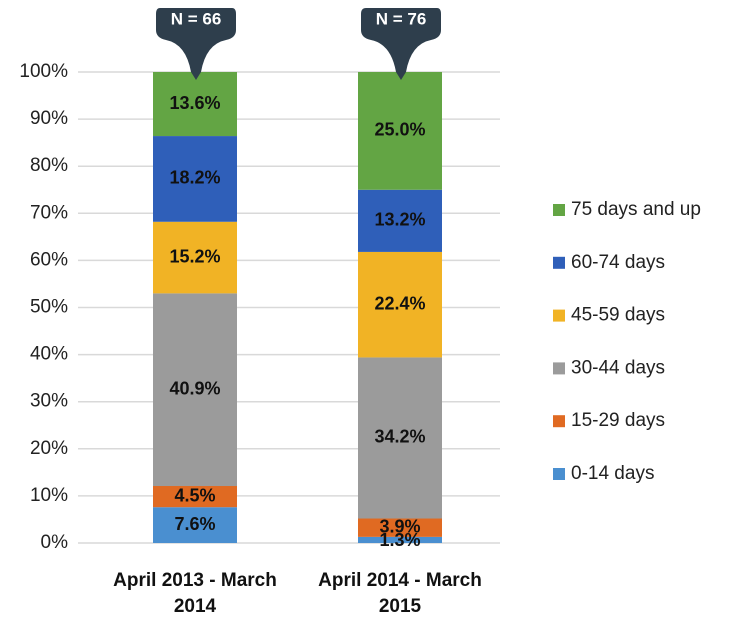 The width and height of the screenshot is (735, 620). I want to click on data-label: 22.4%, so click(399, 303).